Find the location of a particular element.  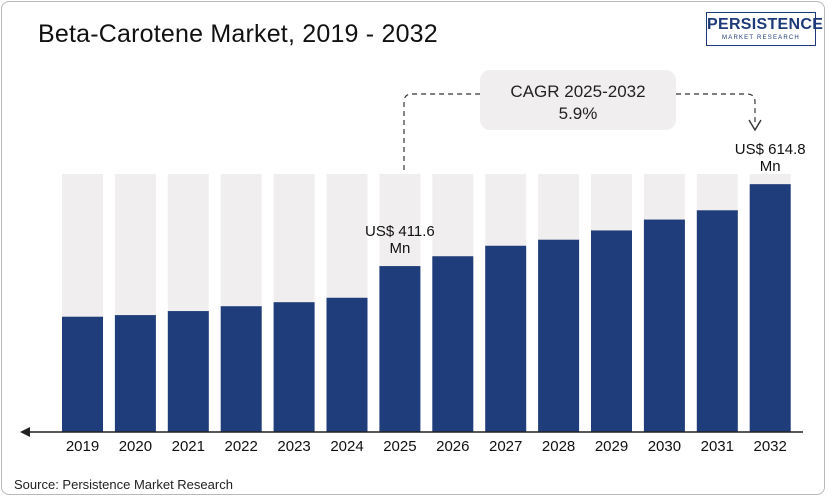

x-axis is located at coordinates (411, 432).